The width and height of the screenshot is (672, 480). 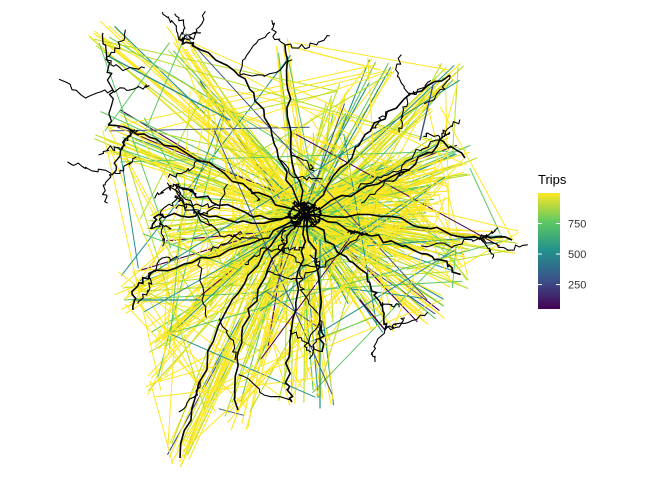 What do you see at coordinates (577, 225) in the screenshot?
I see `legend-tick-label: 750` at bounding box center [577, 225].